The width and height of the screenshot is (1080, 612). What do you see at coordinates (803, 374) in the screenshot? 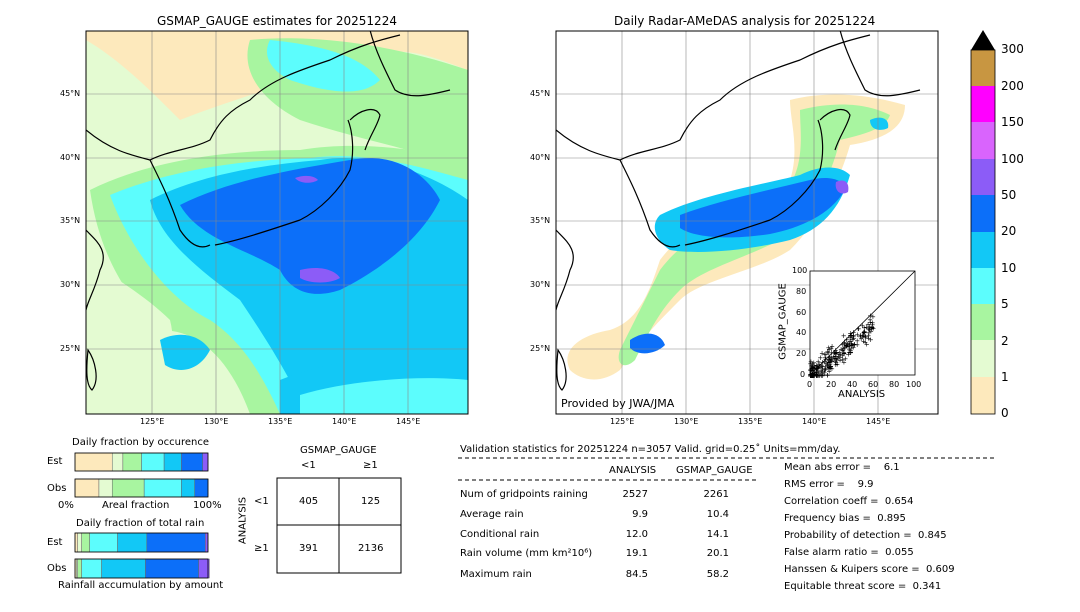
I see `scatter-ytick-0: 0` at bounding box center [803, 374].